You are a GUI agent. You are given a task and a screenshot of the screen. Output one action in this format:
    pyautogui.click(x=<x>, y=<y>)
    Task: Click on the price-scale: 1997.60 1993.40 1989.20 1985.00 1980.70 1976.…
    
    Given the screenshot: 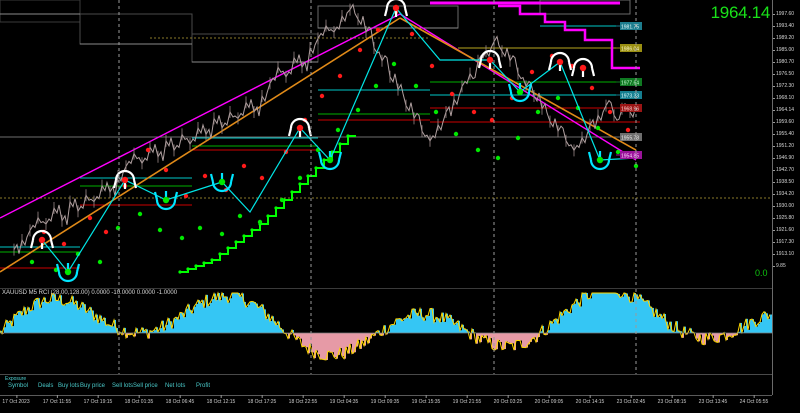 What is the action you would take?
    pyautogui.click(x=786, y=197)
    